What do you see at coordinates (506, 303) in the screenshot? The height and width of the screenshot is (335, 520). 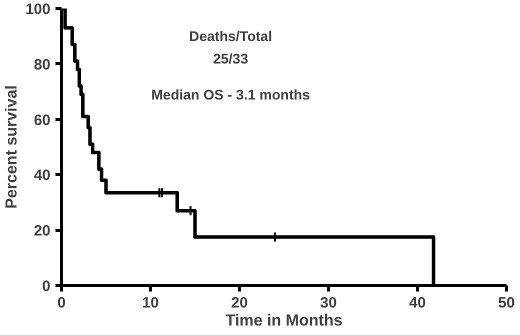 I see `x-tick-label: 50` at bounding box center [506, 303].